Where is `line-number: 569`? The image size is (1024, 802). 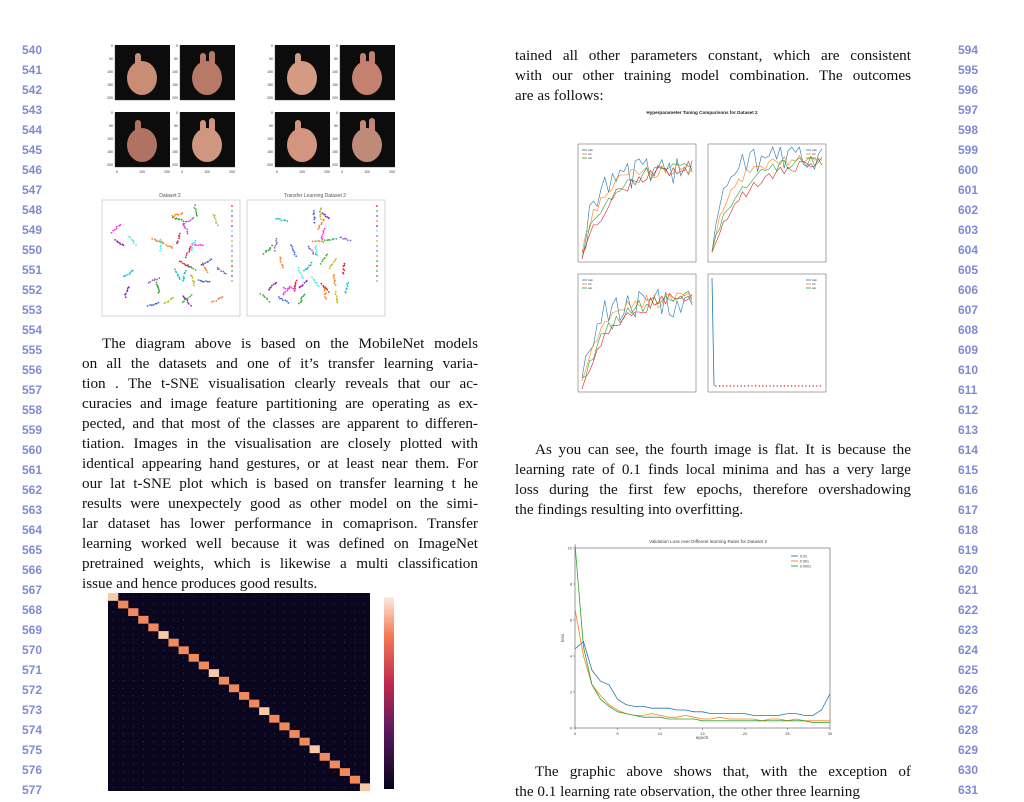
line-number: 569 is located at coordinates (32, 630).